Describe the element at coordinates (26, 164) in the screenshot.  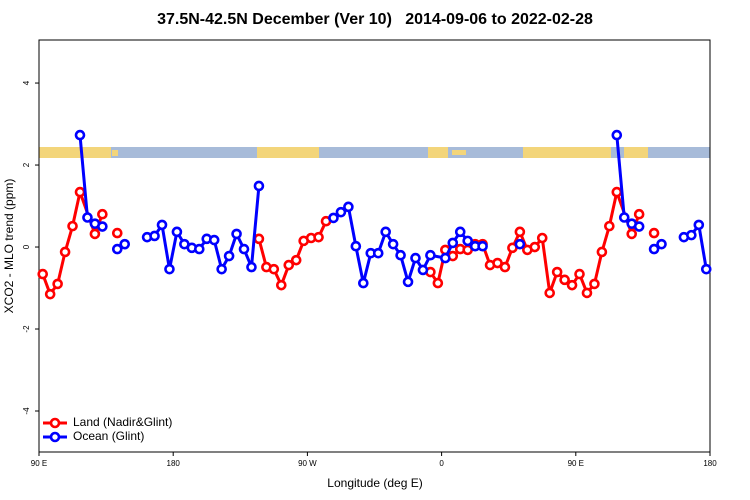
I see `y-tick-label: 2` at that location.